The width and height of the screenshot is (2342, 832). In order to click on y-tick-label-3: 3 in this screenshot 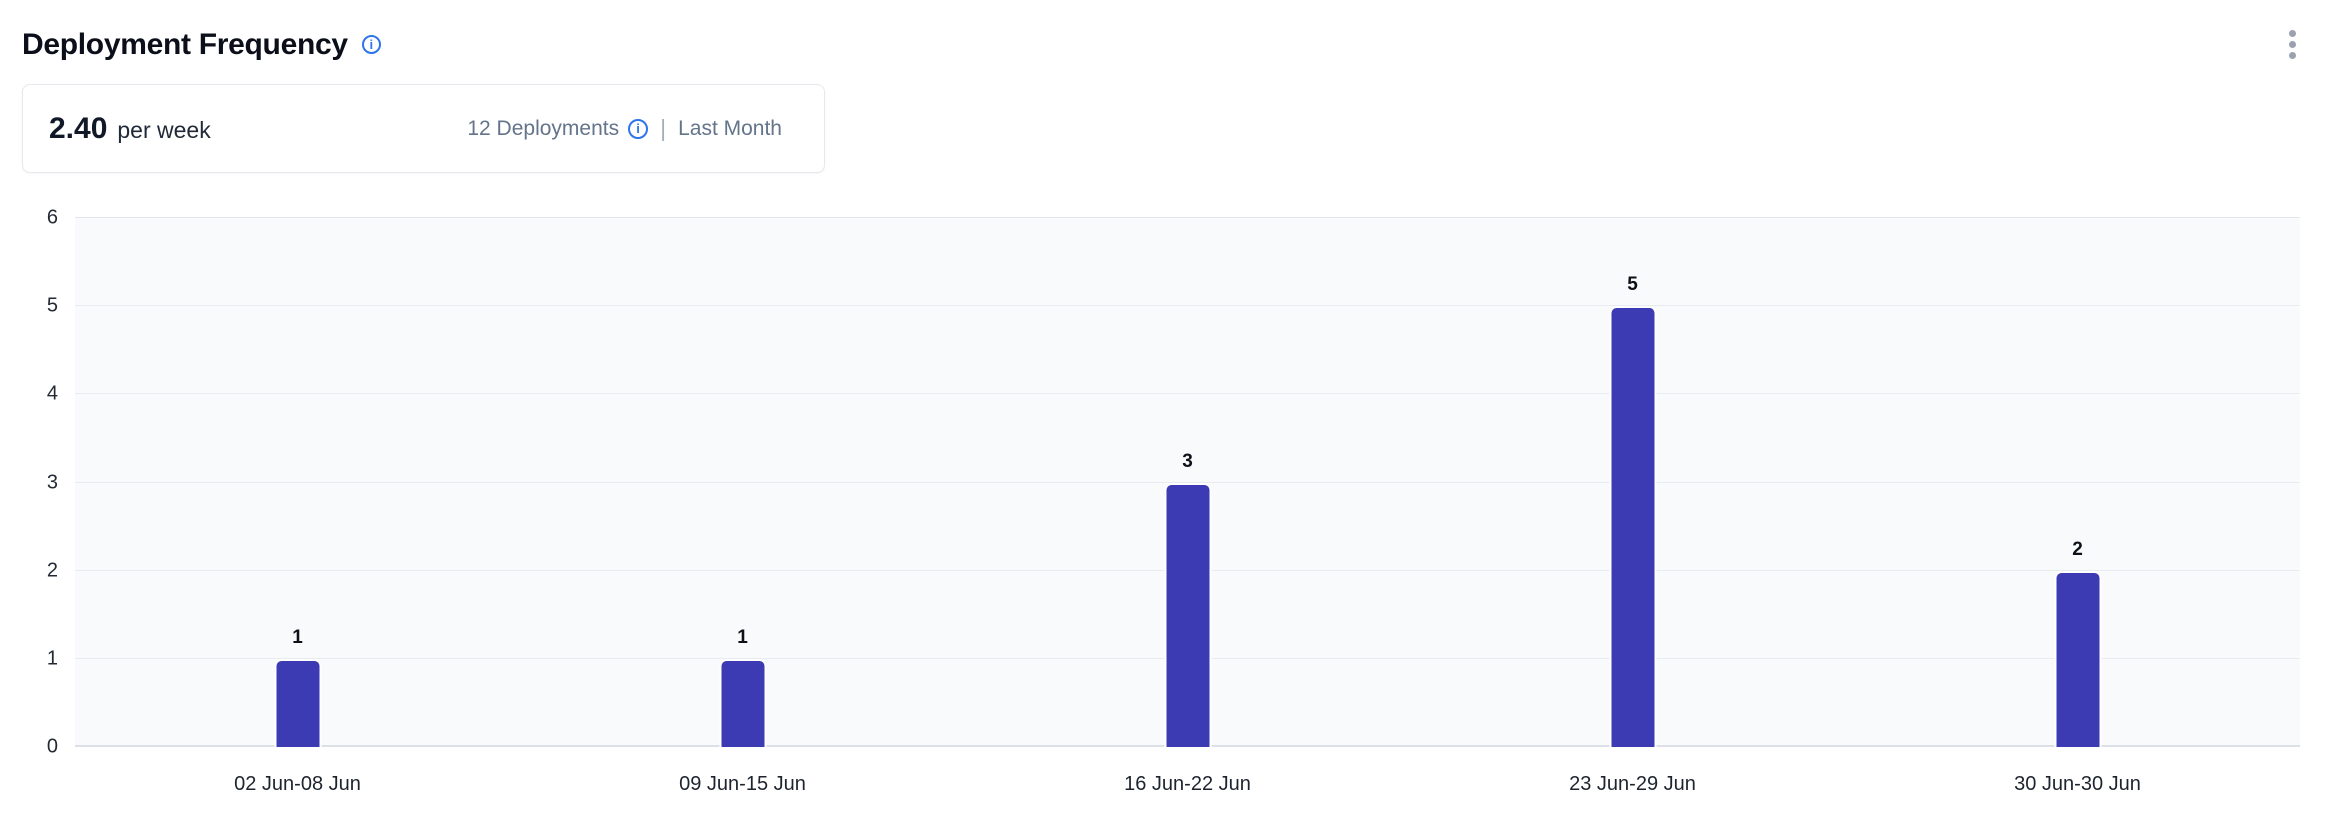, I will do `click(52, 482)`.